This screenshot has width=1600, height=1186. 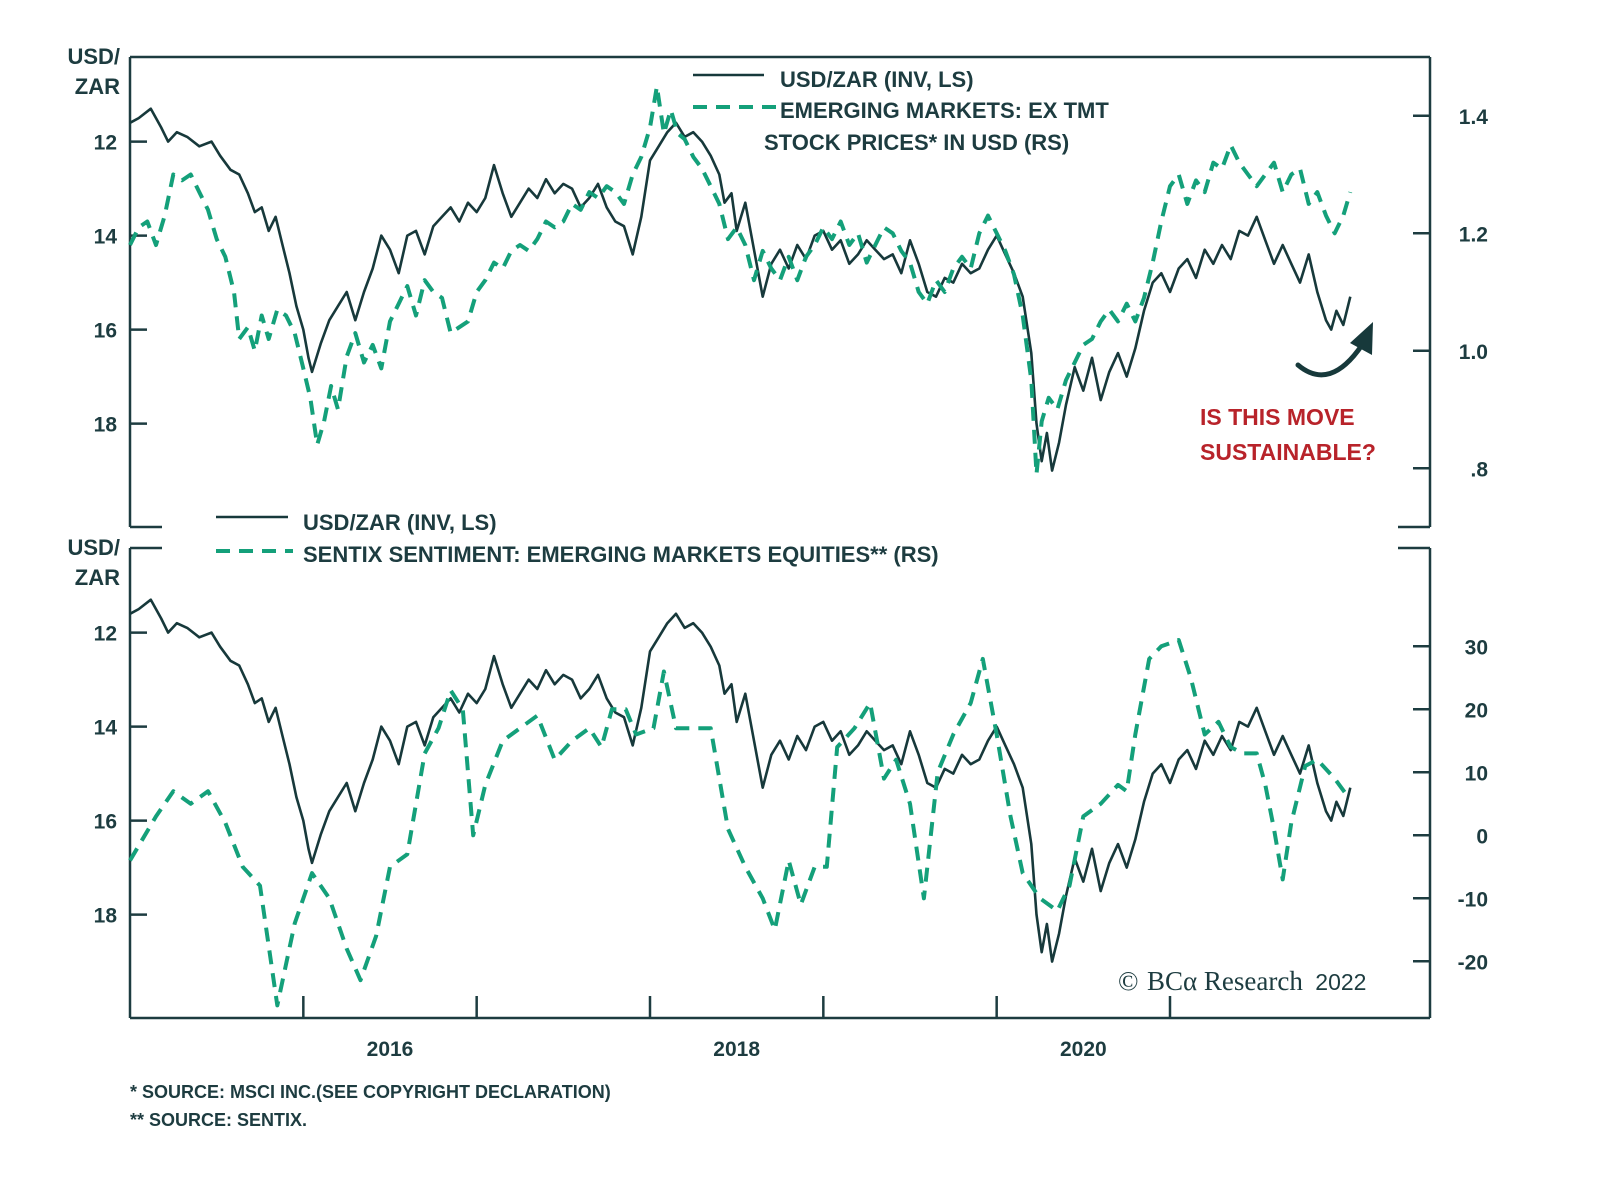 I want to click on bottom-left-unit-label-line1: USD/, so click(x=93, y=547).